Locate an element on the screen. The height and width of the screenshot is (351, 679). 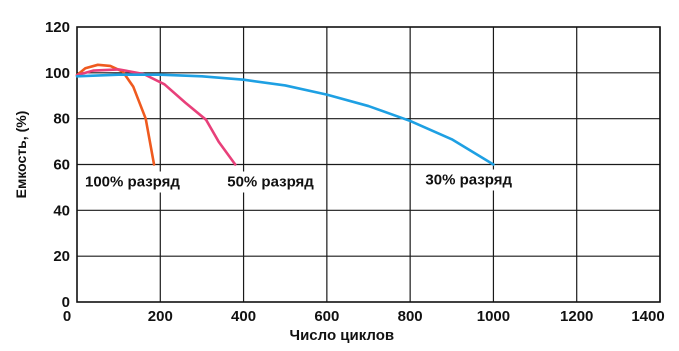
y-tick-label: 0 is located at coordinates (66, 302).